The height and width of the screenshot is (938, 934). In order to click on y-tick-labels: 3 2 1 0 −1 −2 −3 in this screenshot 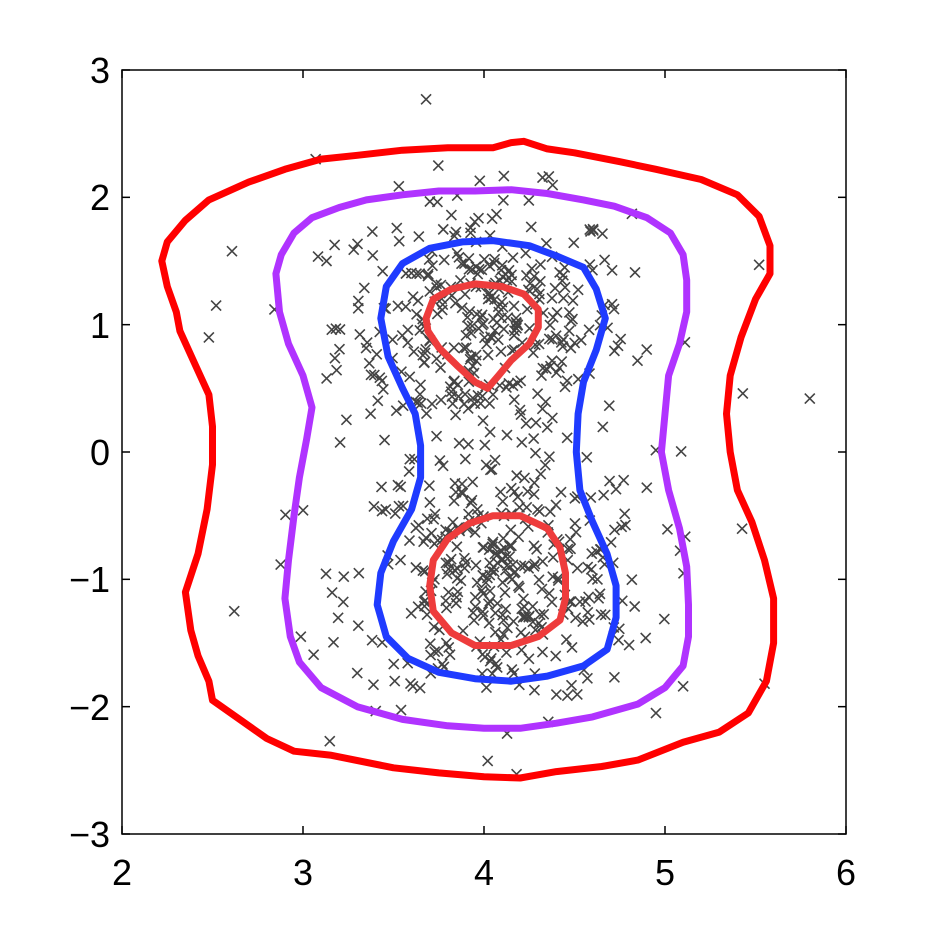, I will do `click(89, 452)`.